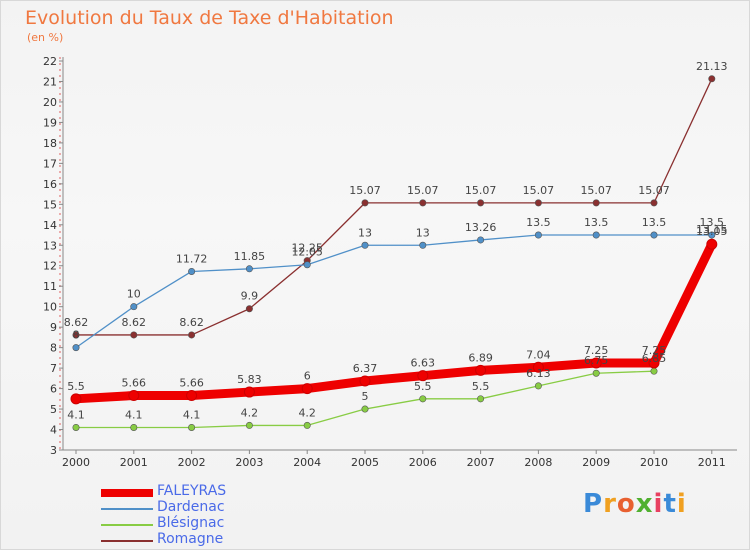 This screenshot has height=550, width=750. I want to click on data-label: 6.63, so click(423, 363).